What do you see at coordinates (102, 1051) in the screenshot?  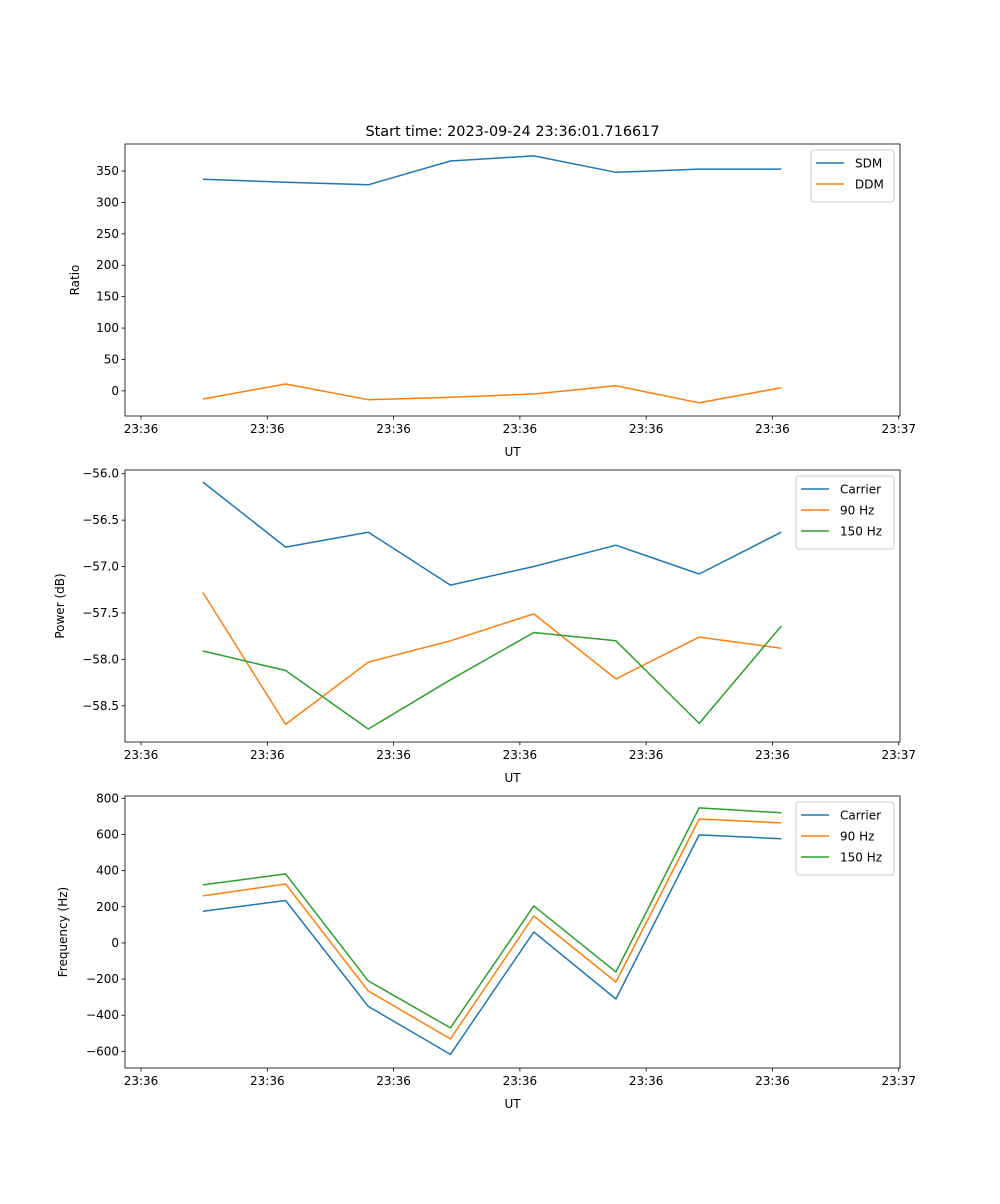 I see `y-tick-label: −600` at bounding box center [102, 1051].